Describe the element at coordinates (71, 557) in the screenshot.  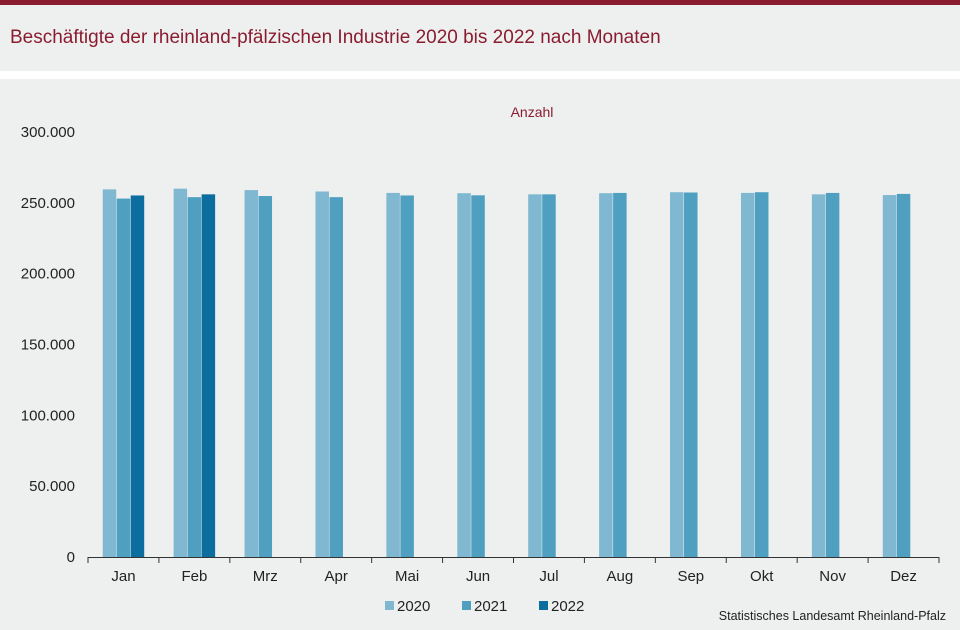
I see `y-tick-label: 0` at that location.